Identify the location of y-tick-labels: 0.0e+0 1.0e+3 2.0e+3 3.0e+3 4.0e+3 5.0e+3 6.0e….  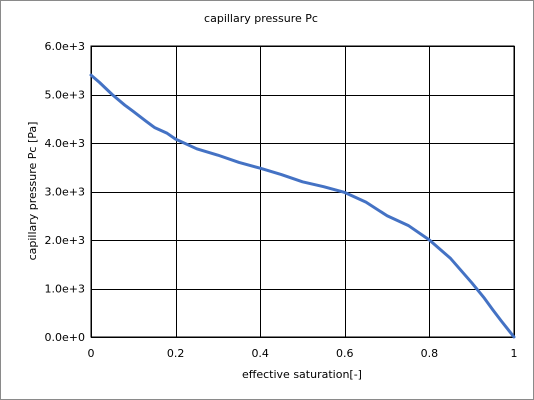
(65, 192).